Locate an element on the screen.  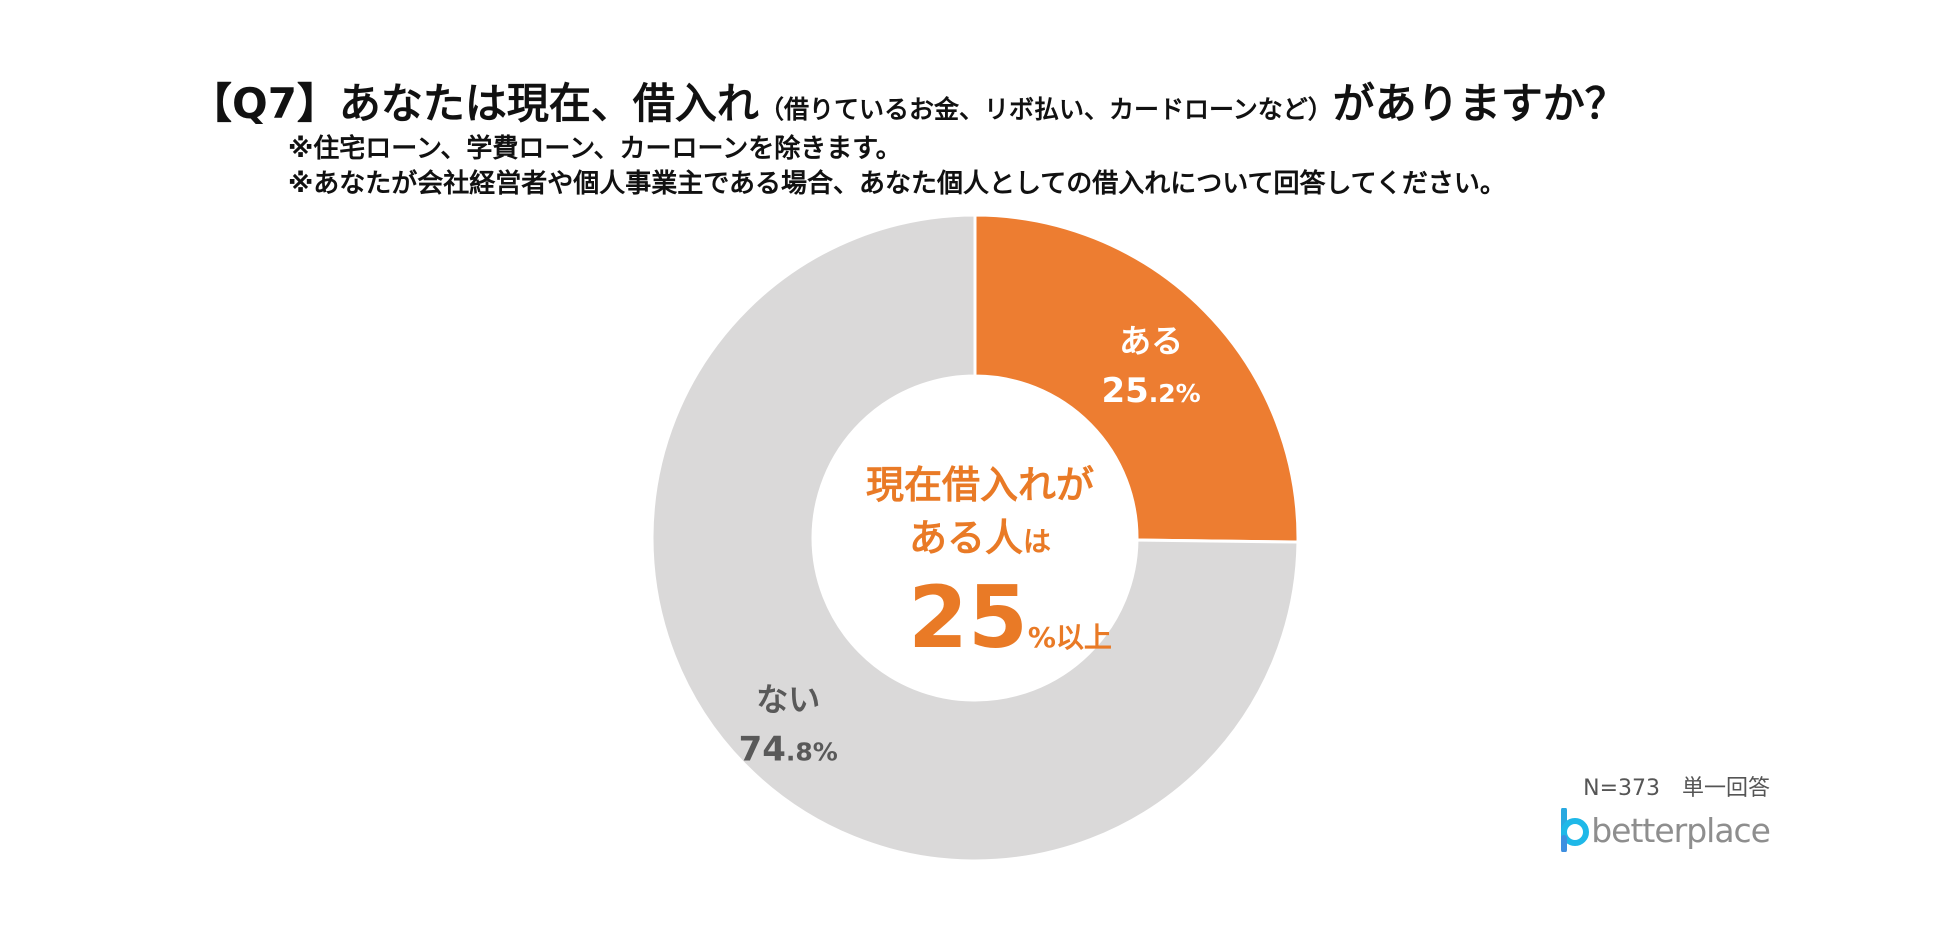
slice-value-yes: 25.2% is located at coordinates (1150, 391).